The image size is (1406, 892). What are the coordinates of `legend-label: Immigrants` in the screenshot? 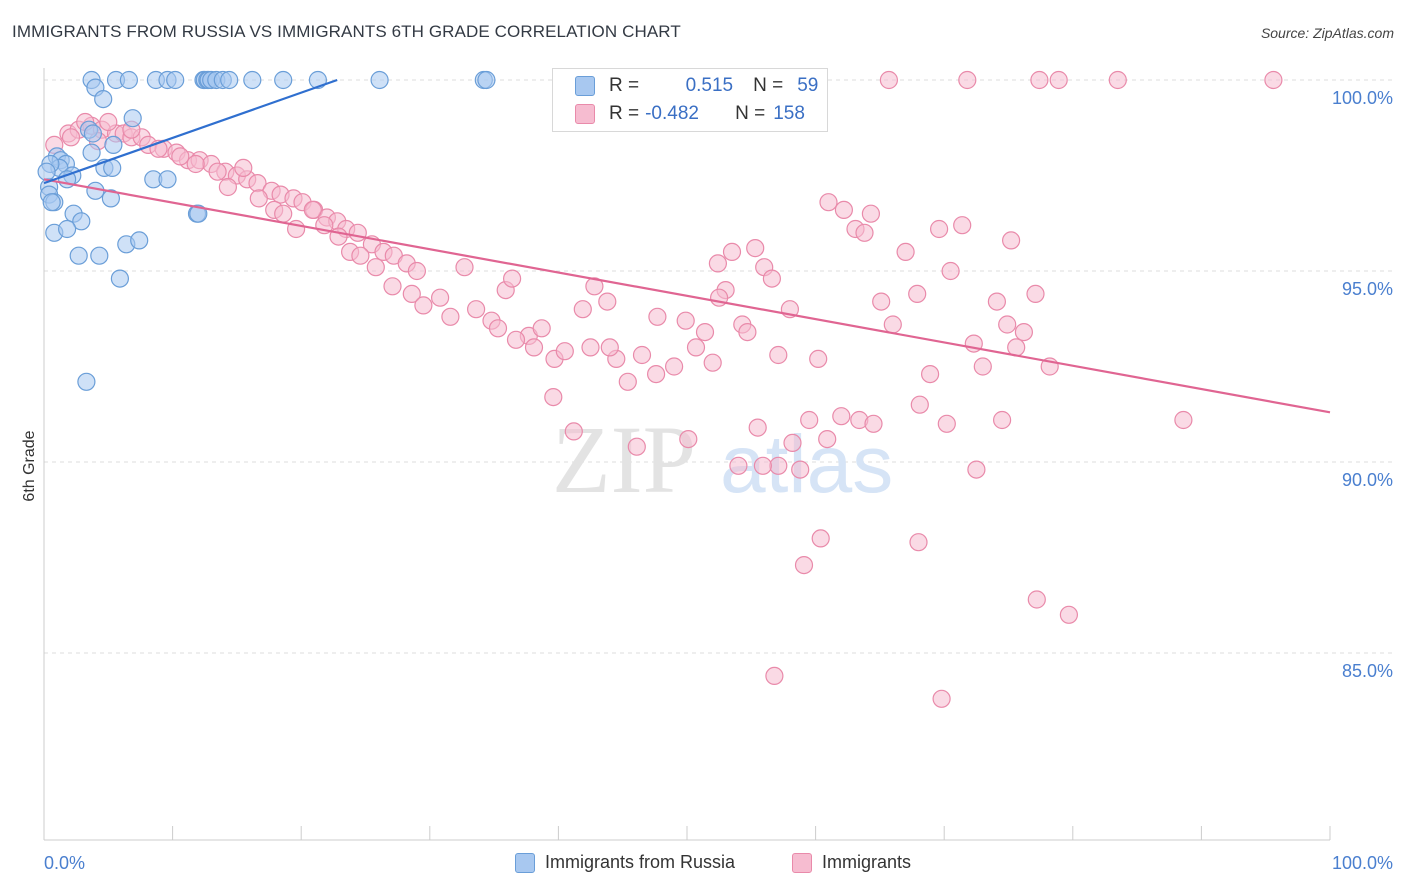 It's located at (867, 862).